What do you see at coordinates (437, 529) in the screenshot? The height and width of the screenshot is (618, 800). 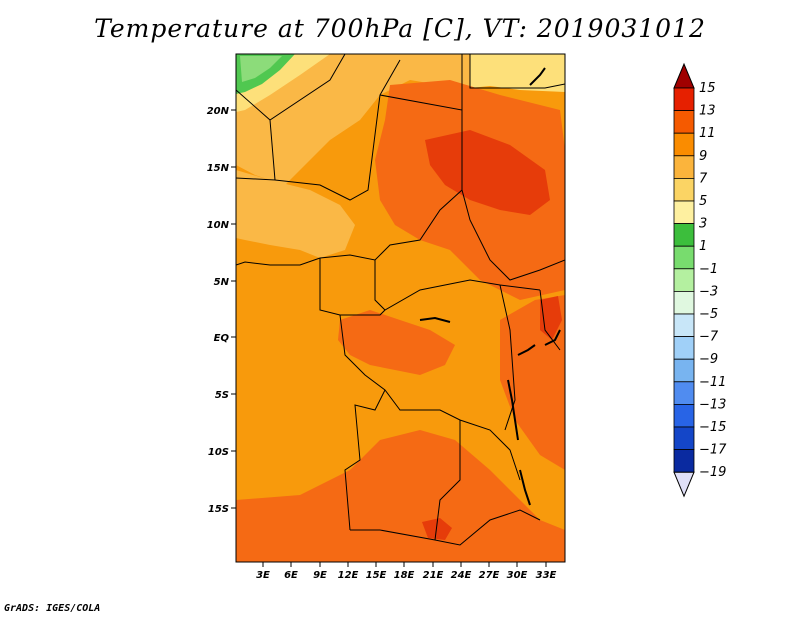 I see `field-13-15-south` at bounding box center [437, 529].